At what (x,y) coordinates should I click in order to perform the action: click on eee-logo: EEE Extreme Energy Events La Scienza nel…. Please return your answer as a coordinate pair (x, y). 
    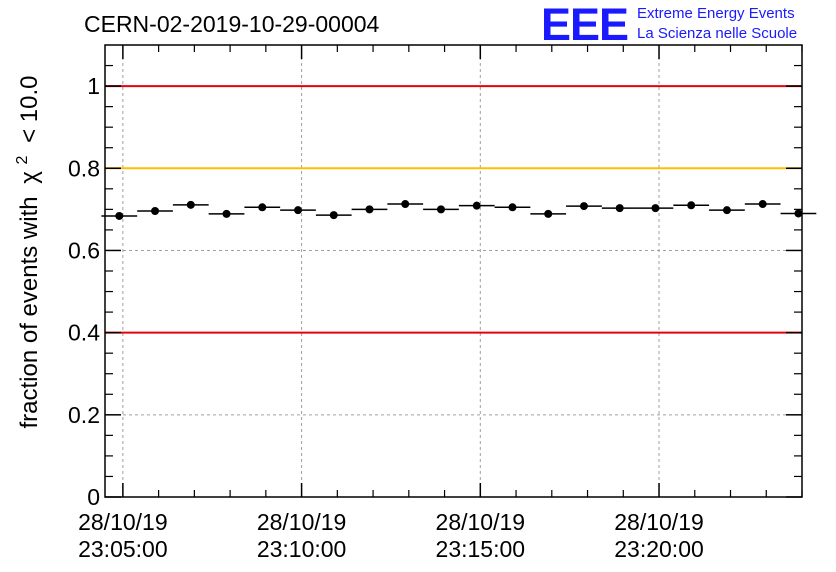
    Looking at the image, I should click on (669, 25).